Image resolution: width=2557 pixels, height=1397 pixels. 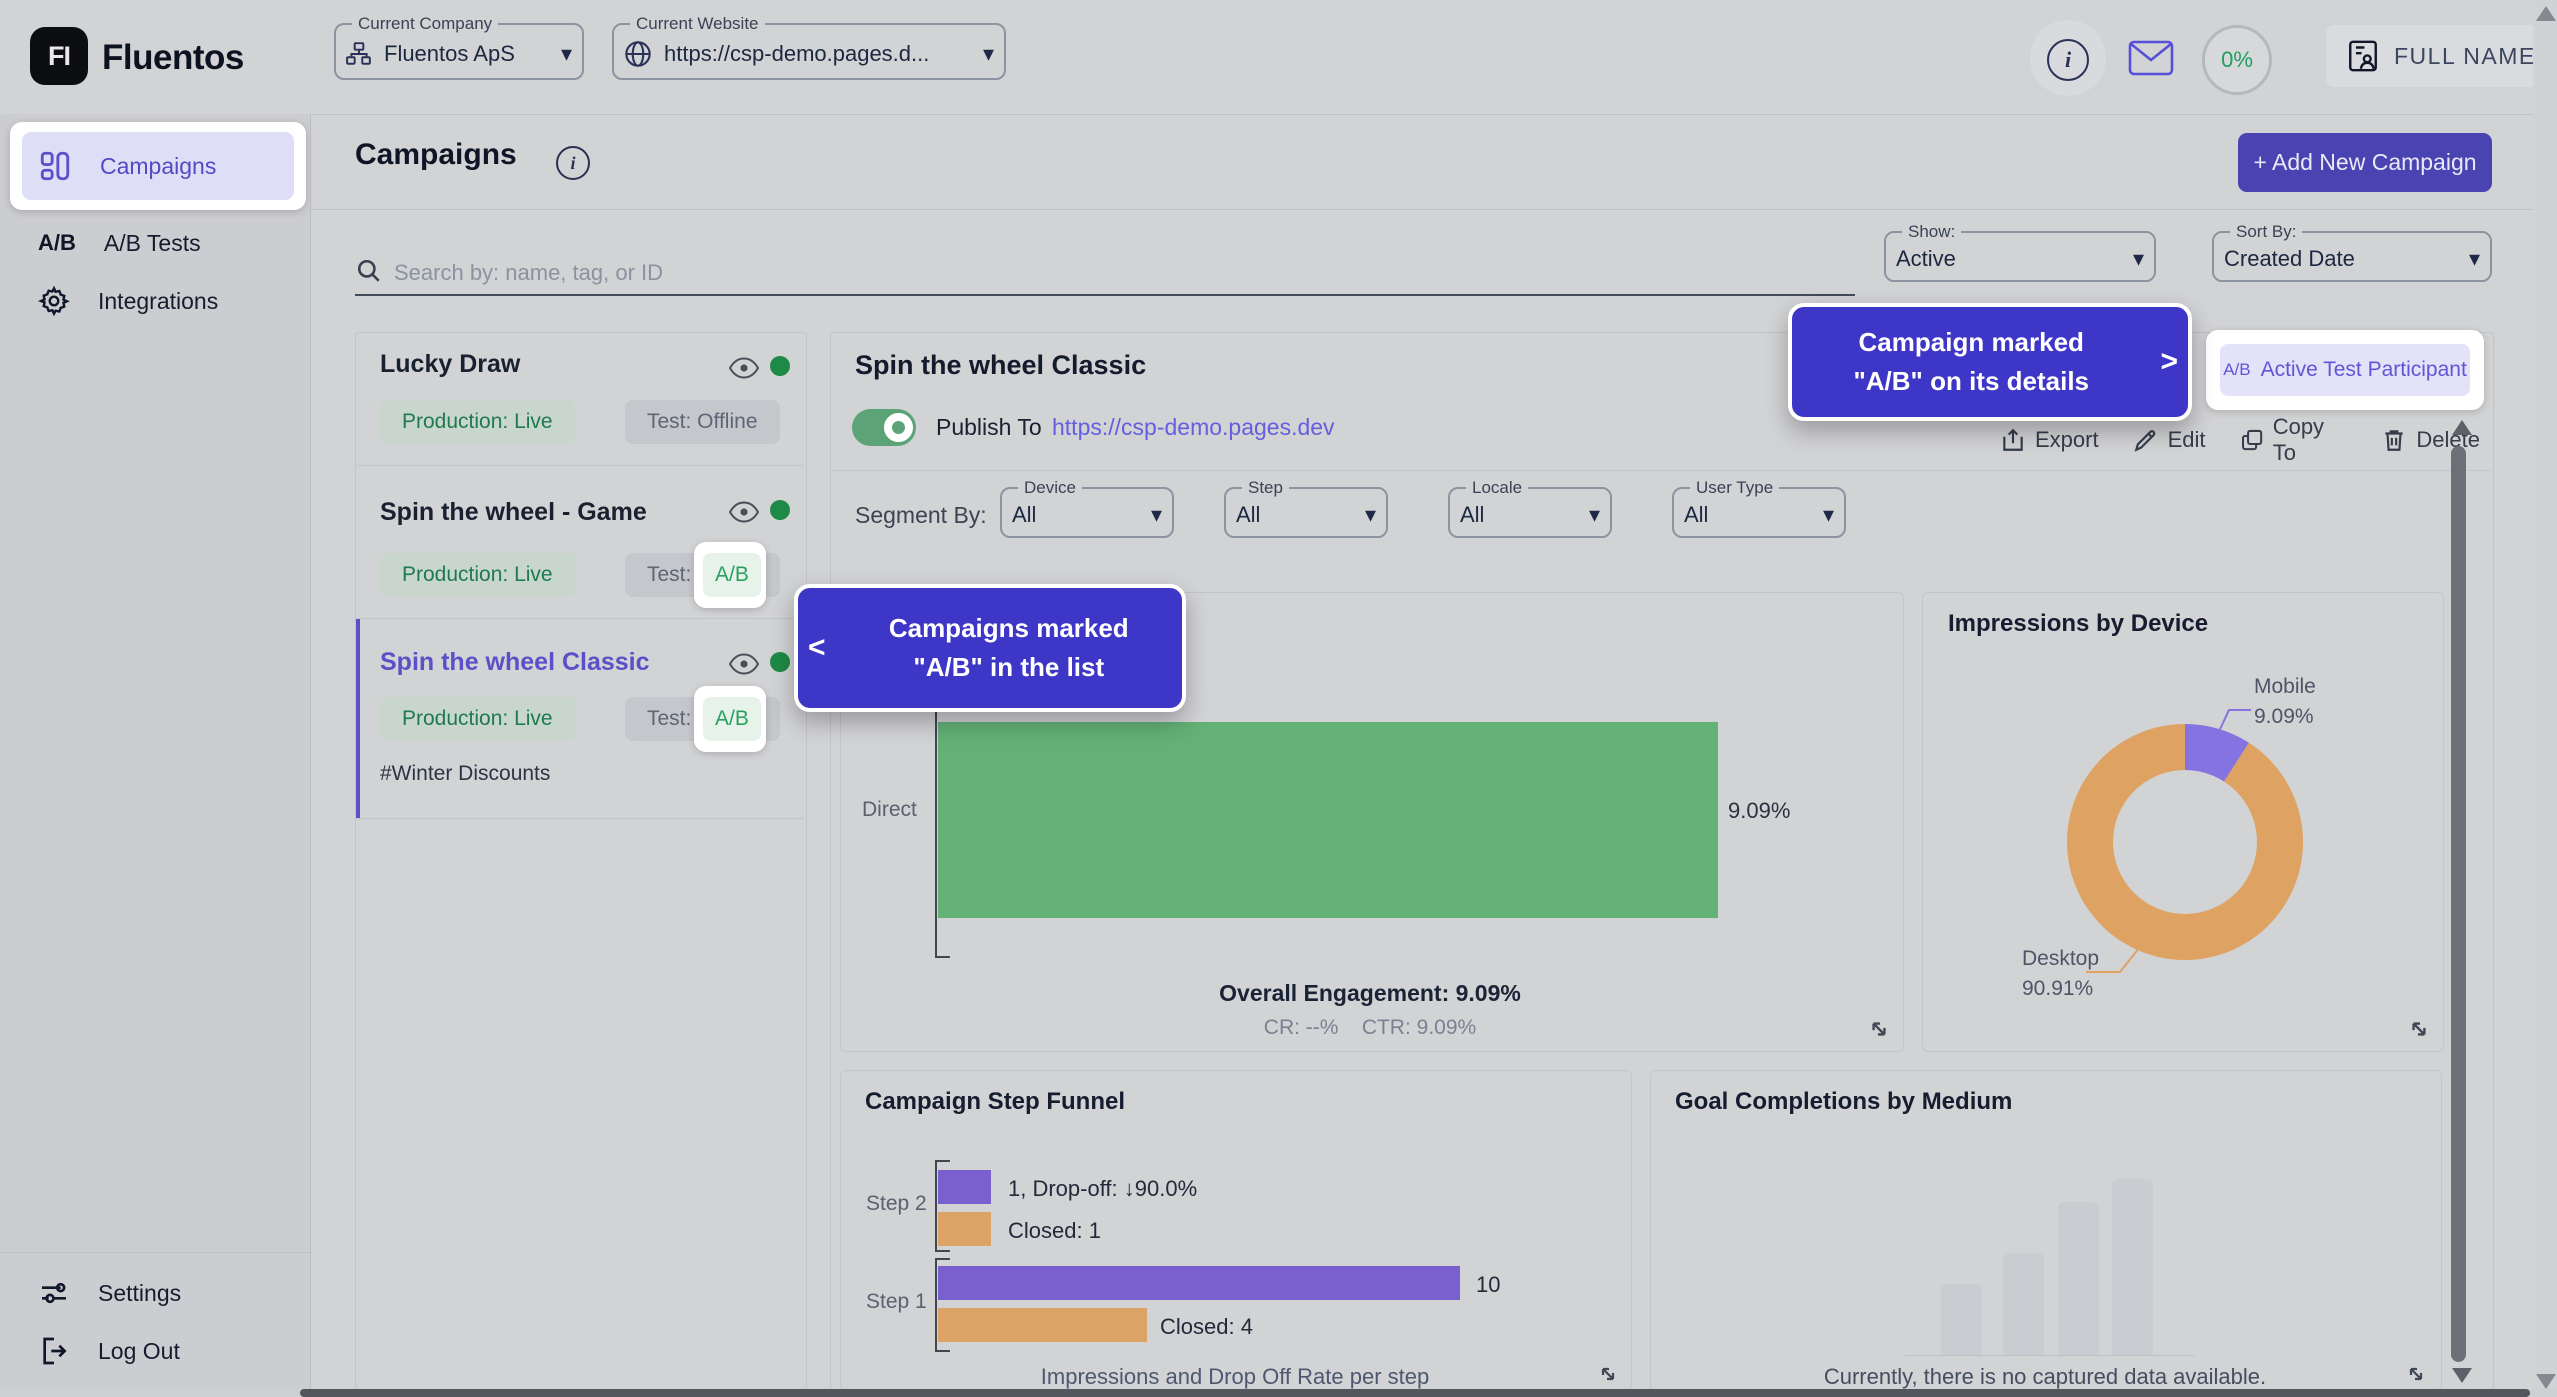 I want to click on brand-initials: FI, so click(x=59, y=55).